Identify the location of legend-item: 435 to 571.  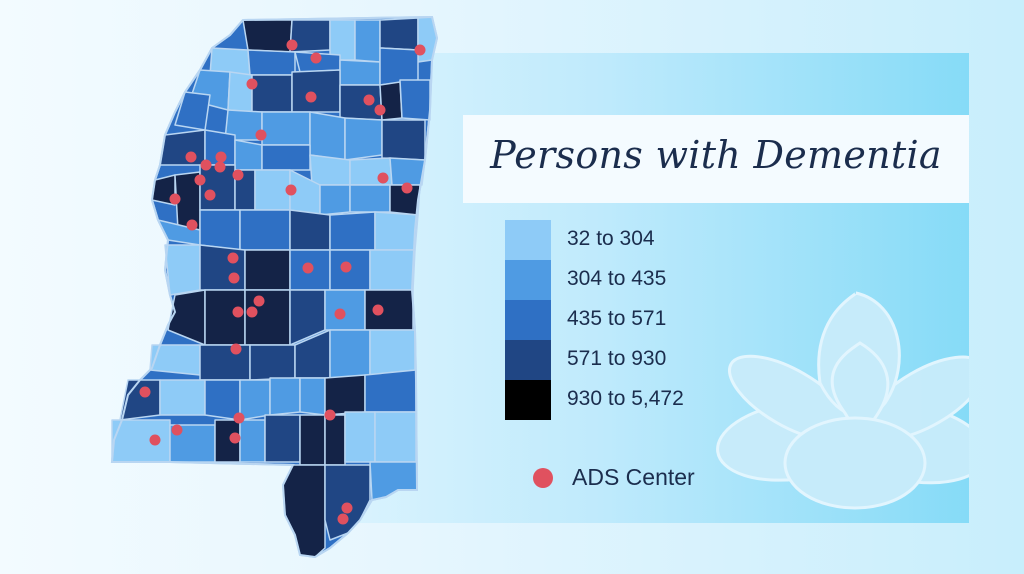
(625, 320).